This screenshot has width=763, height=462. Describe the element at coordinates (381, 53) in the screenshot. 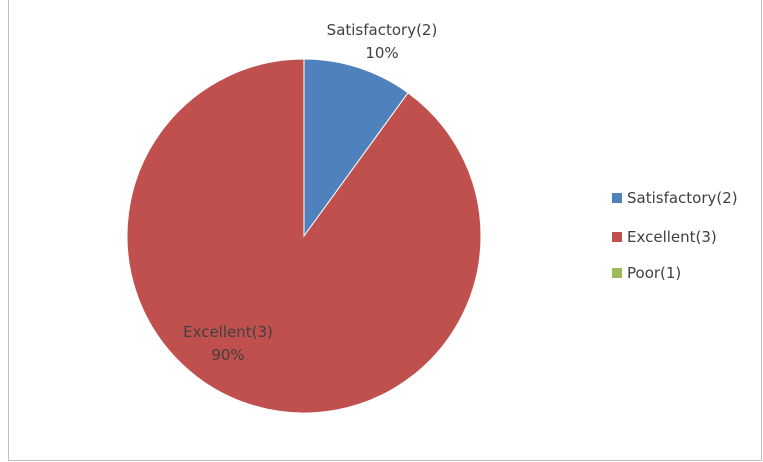

I see `data-label-satisfactory-percent: 10%` at that location.